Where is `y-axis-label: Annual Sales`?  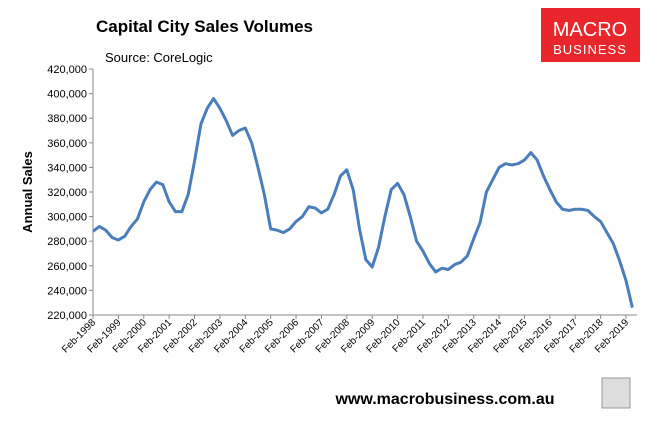 y-axis-label: Annual Sales is located at coordinates (27, 192).